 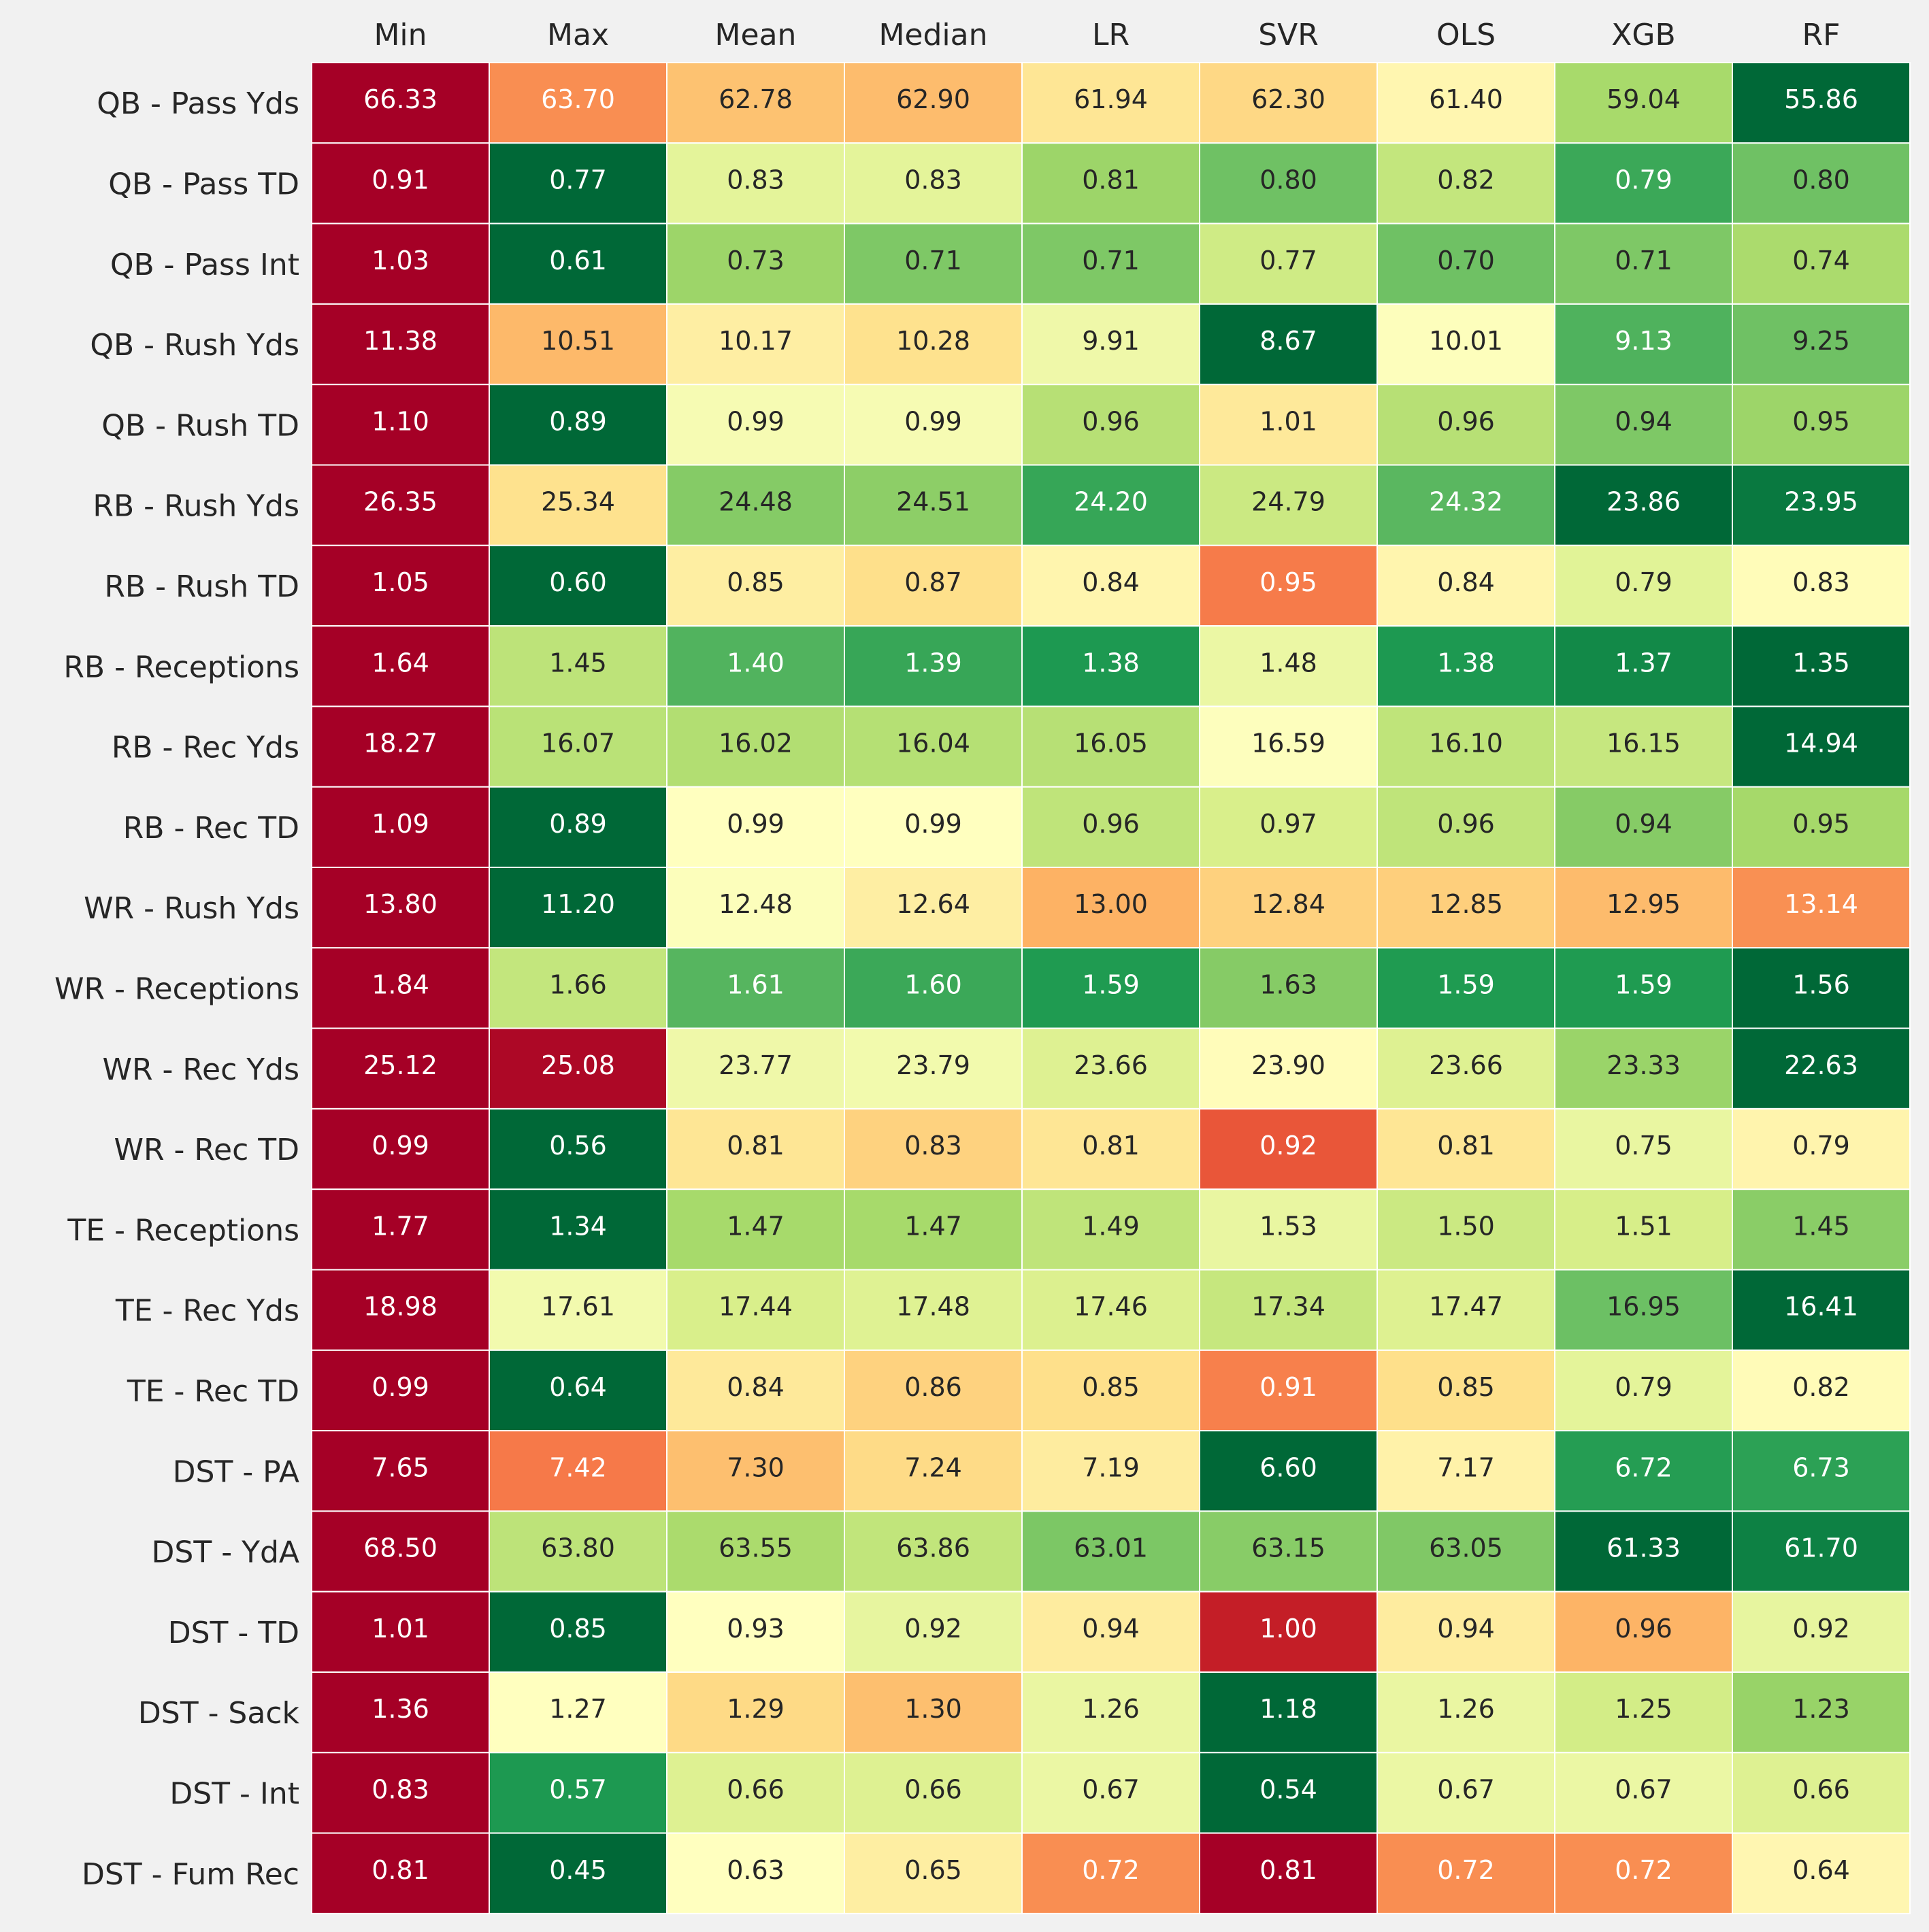 What do you see at coordinates (1288, 904) in the screenshot?
I see `cell-value-label: 12.84` at bounding box center [1288, 904].